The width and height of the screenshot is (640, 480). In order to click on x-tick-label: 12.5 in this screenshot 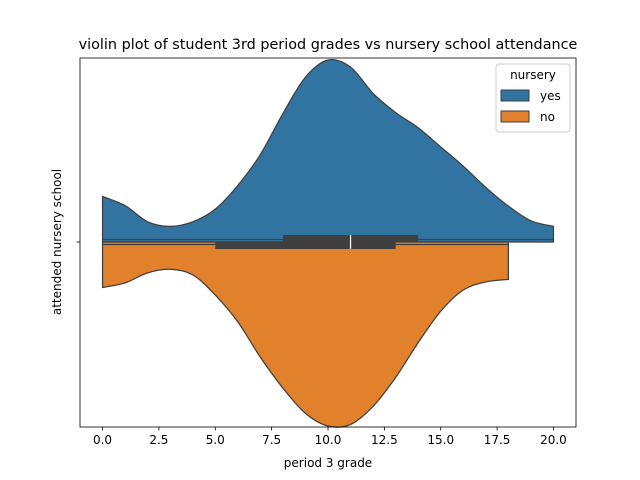, I will do `click(384, 440)`.